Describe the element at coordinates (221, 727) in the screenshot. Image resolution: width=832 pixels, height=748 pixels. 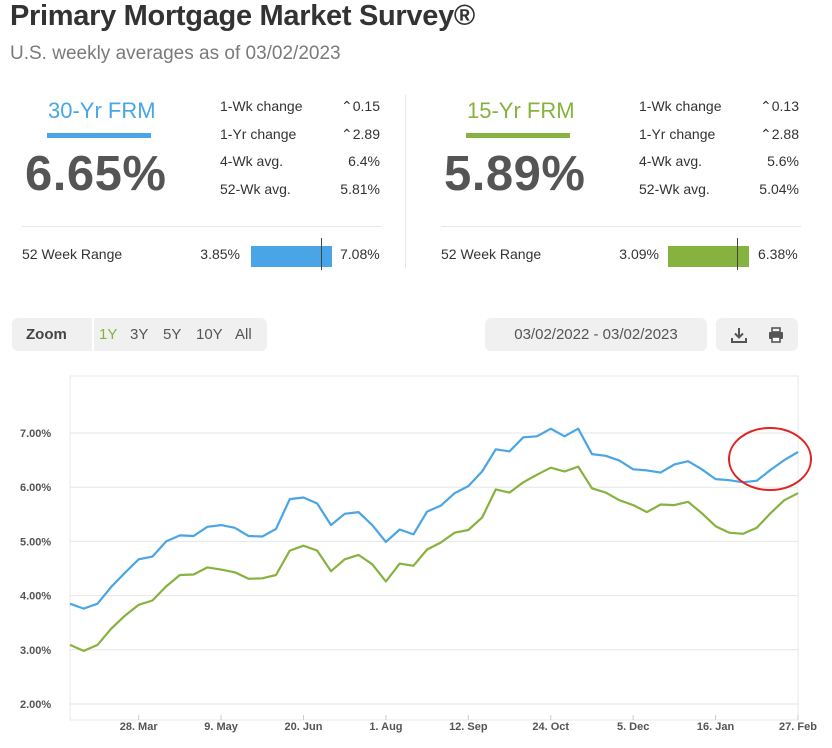
I see `x-tick-label: 9. May` at that location.